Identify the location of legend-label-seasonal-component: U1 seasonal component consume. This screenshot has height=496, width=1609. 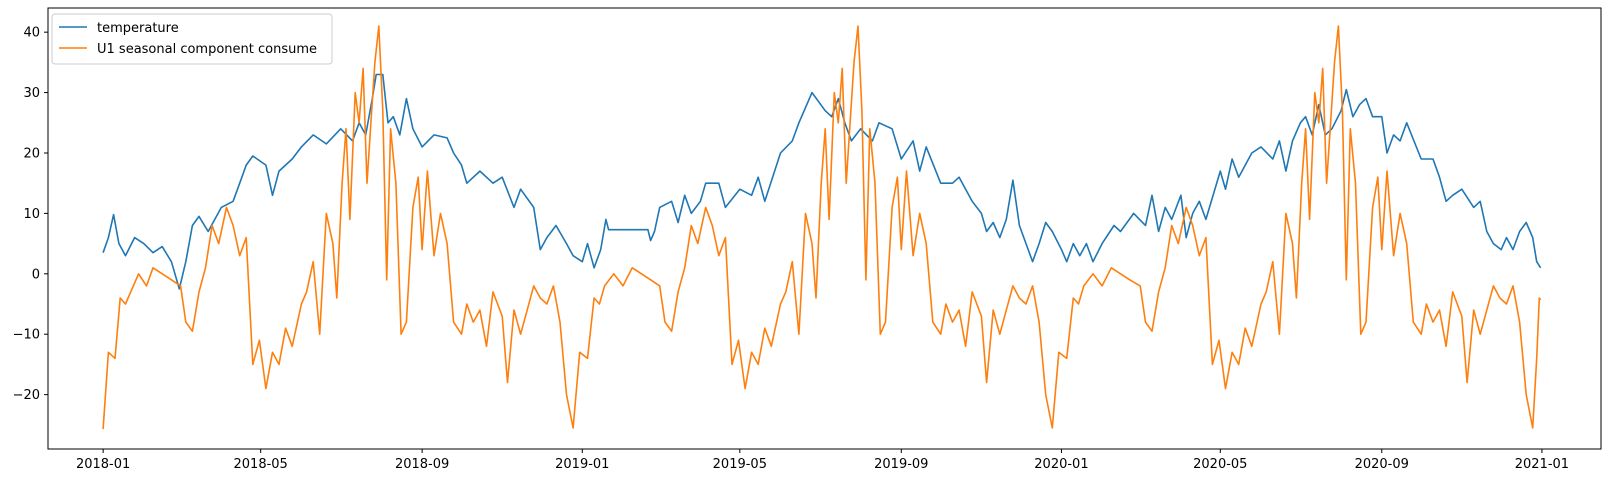
(207, 49).